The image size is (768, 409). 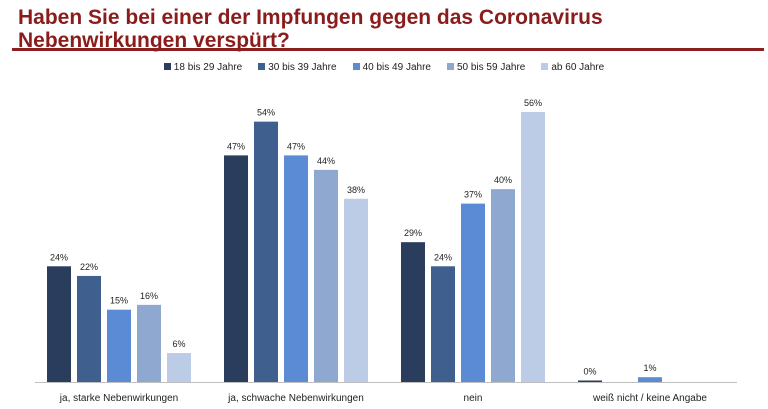 What do you see at coordinates (396, 67) in the screenshot?
I see `legend-label: 40 bis 49 Jahre` at bounding box center [396, 67].